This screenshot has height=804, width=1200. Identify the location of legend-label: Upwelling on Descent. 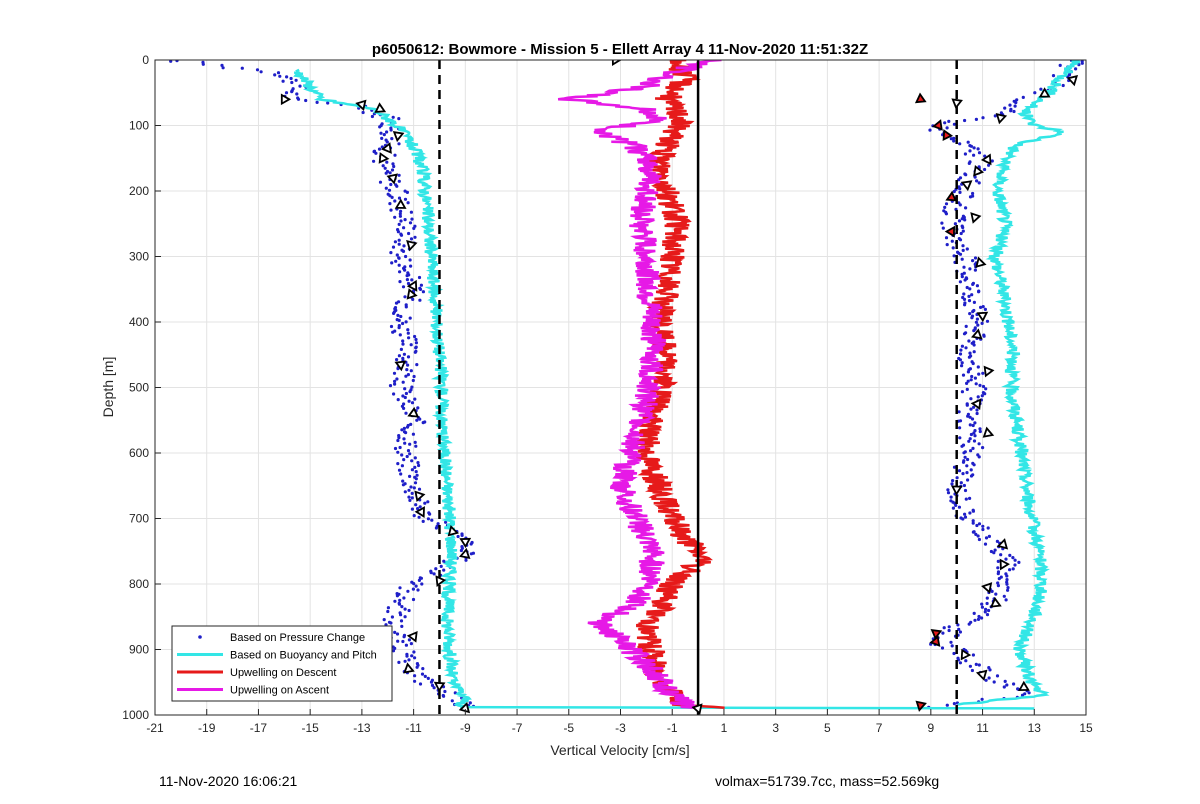
(283, 673).